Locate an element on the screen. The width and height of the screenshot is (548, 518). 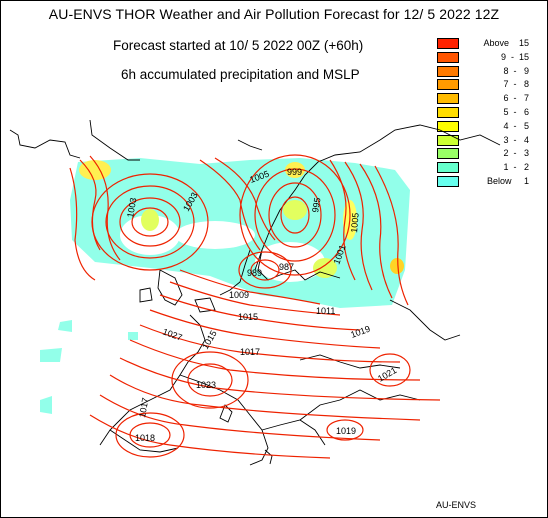
isobar-label: 999 is located at coordinates (294, 172).